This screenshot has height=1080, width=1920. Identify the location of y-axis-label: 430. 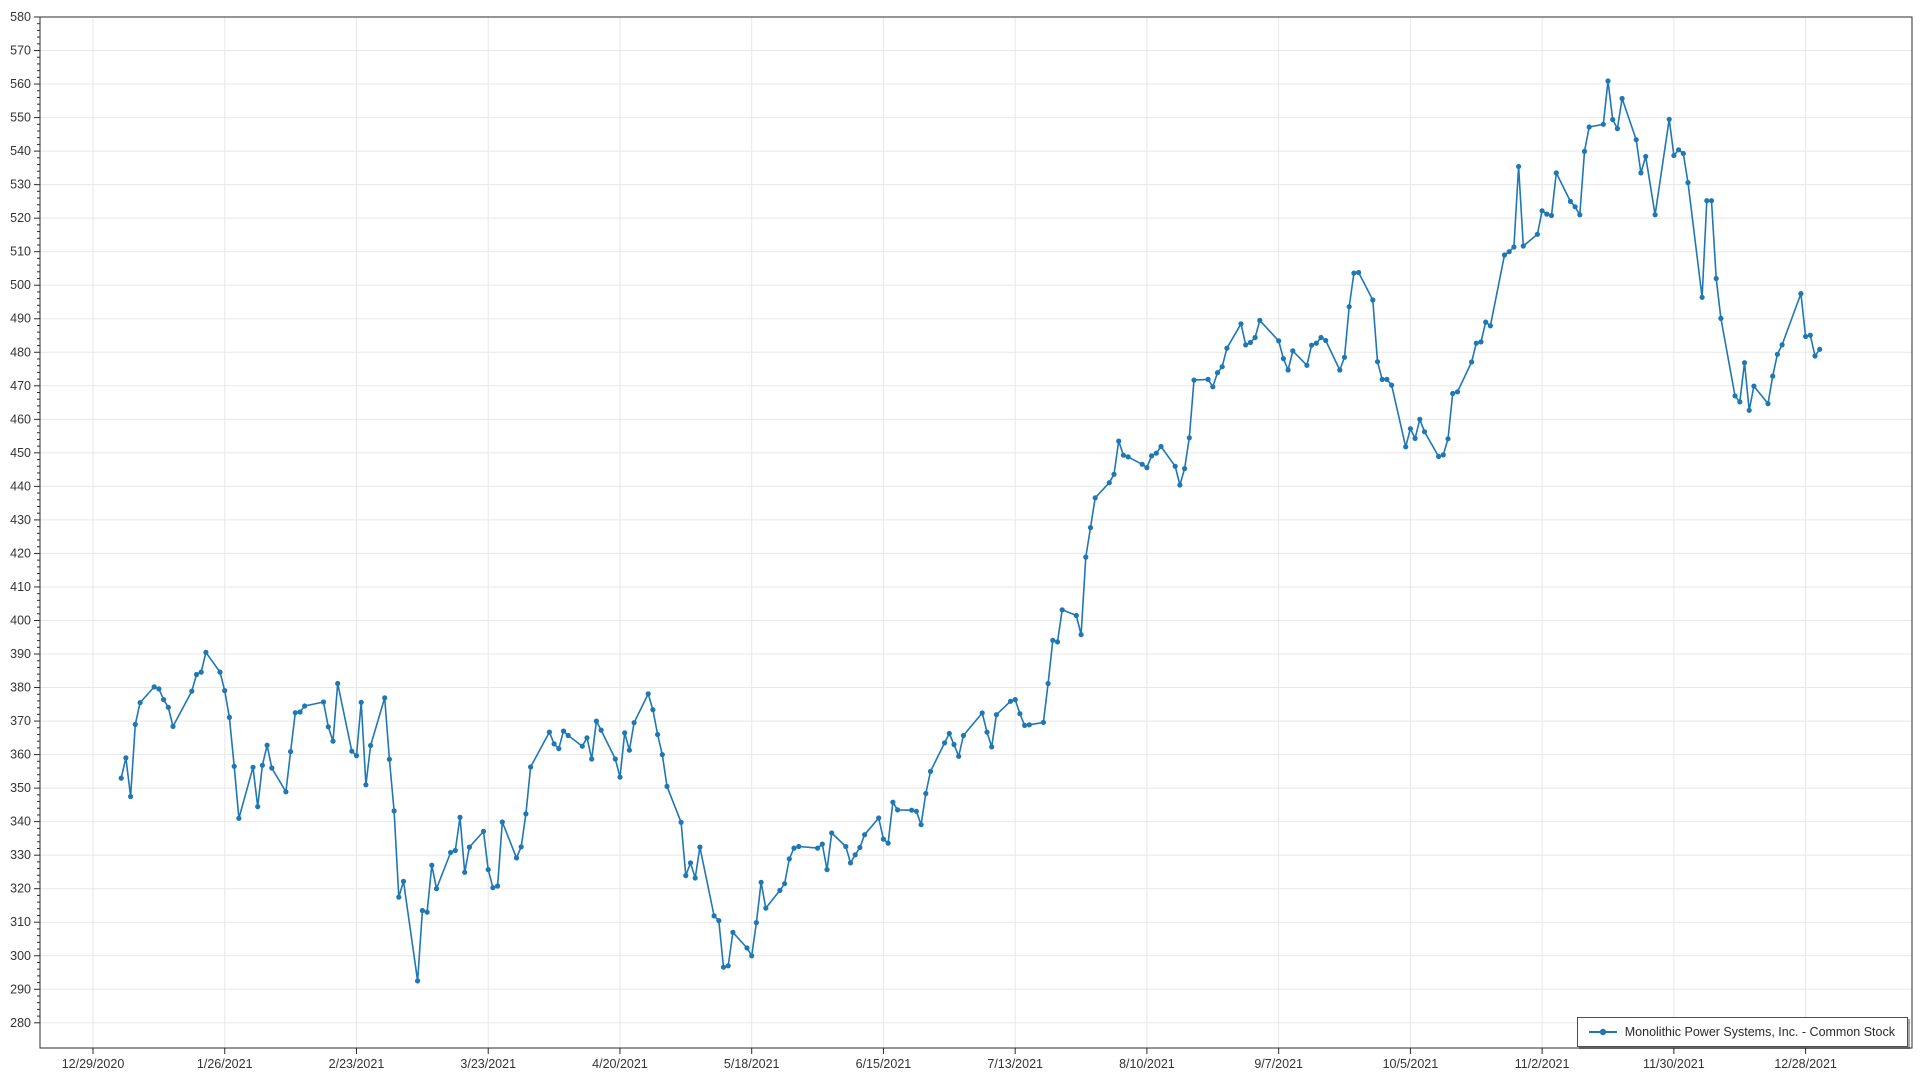
(20, 520).